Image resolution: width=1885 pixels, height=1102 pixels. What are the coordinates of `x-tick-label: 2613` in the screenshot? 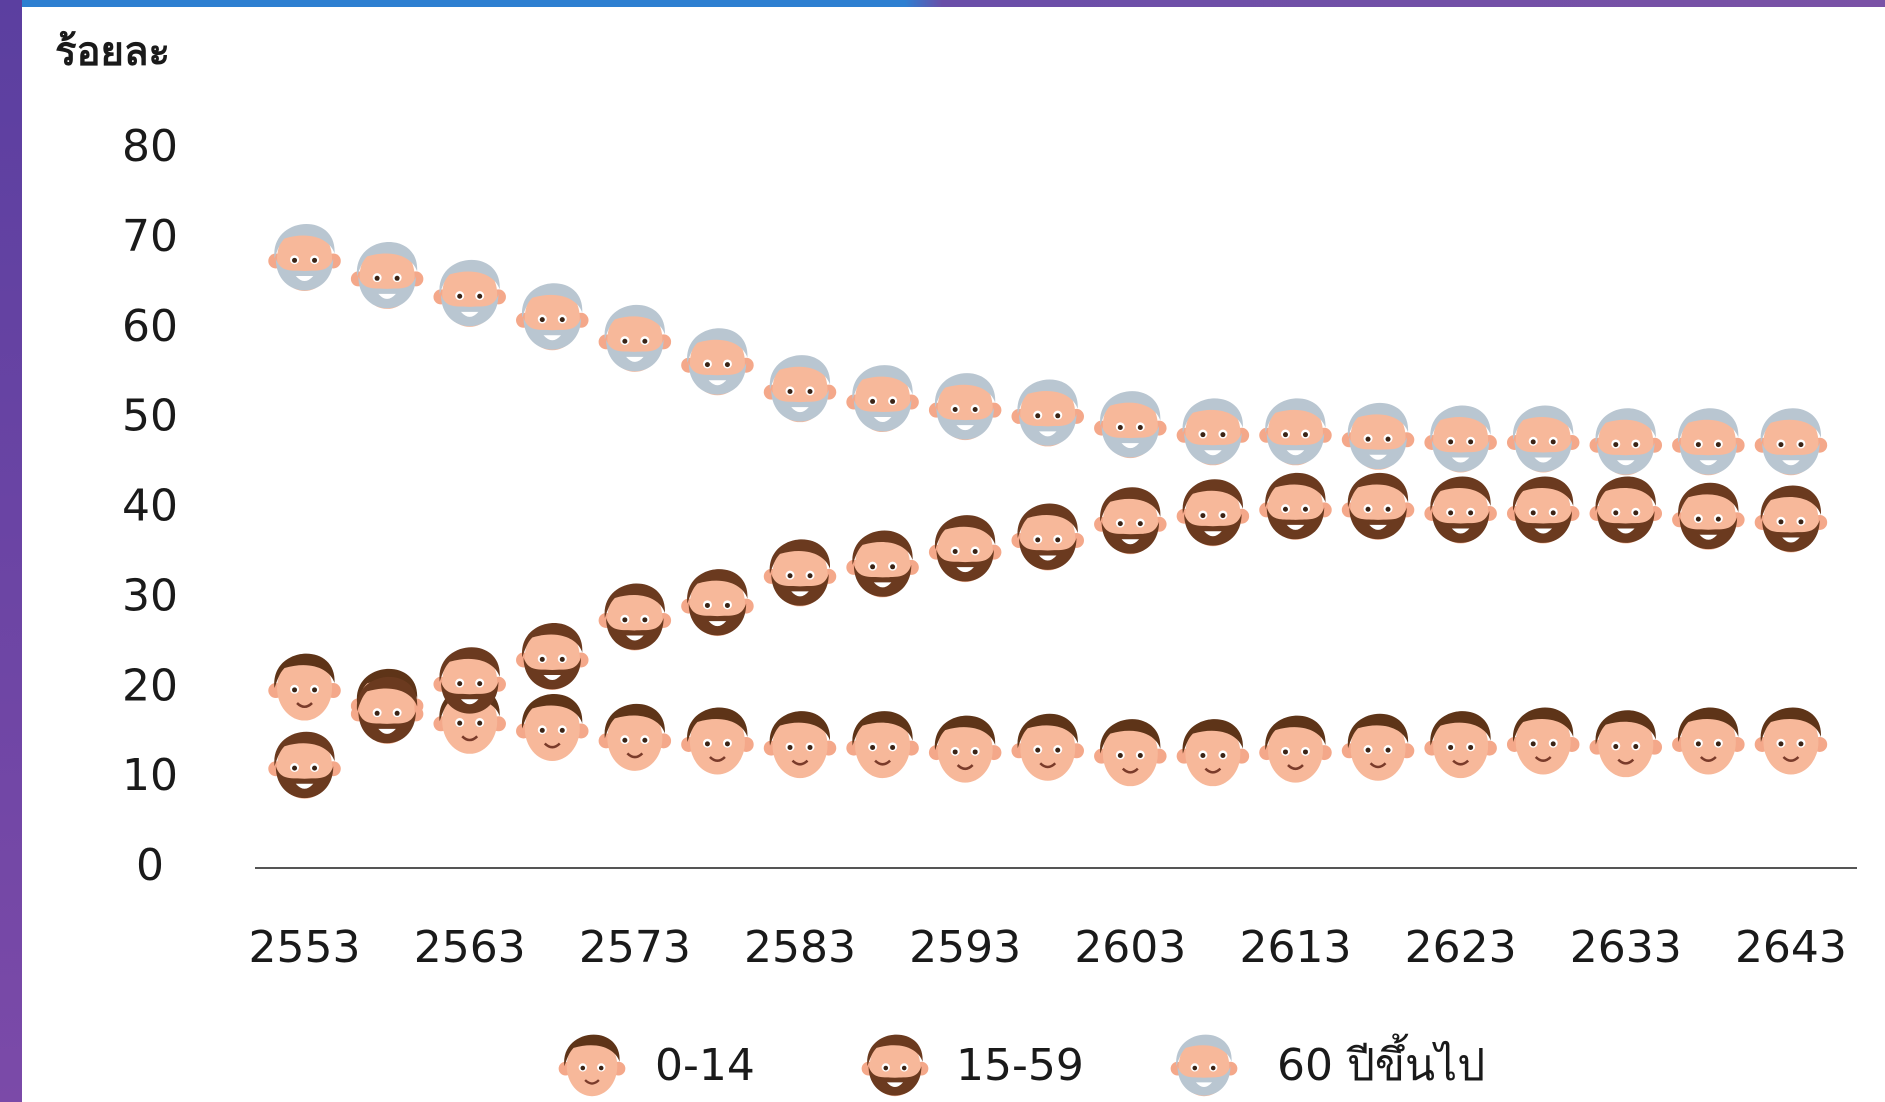 It's located at (1295, 947).